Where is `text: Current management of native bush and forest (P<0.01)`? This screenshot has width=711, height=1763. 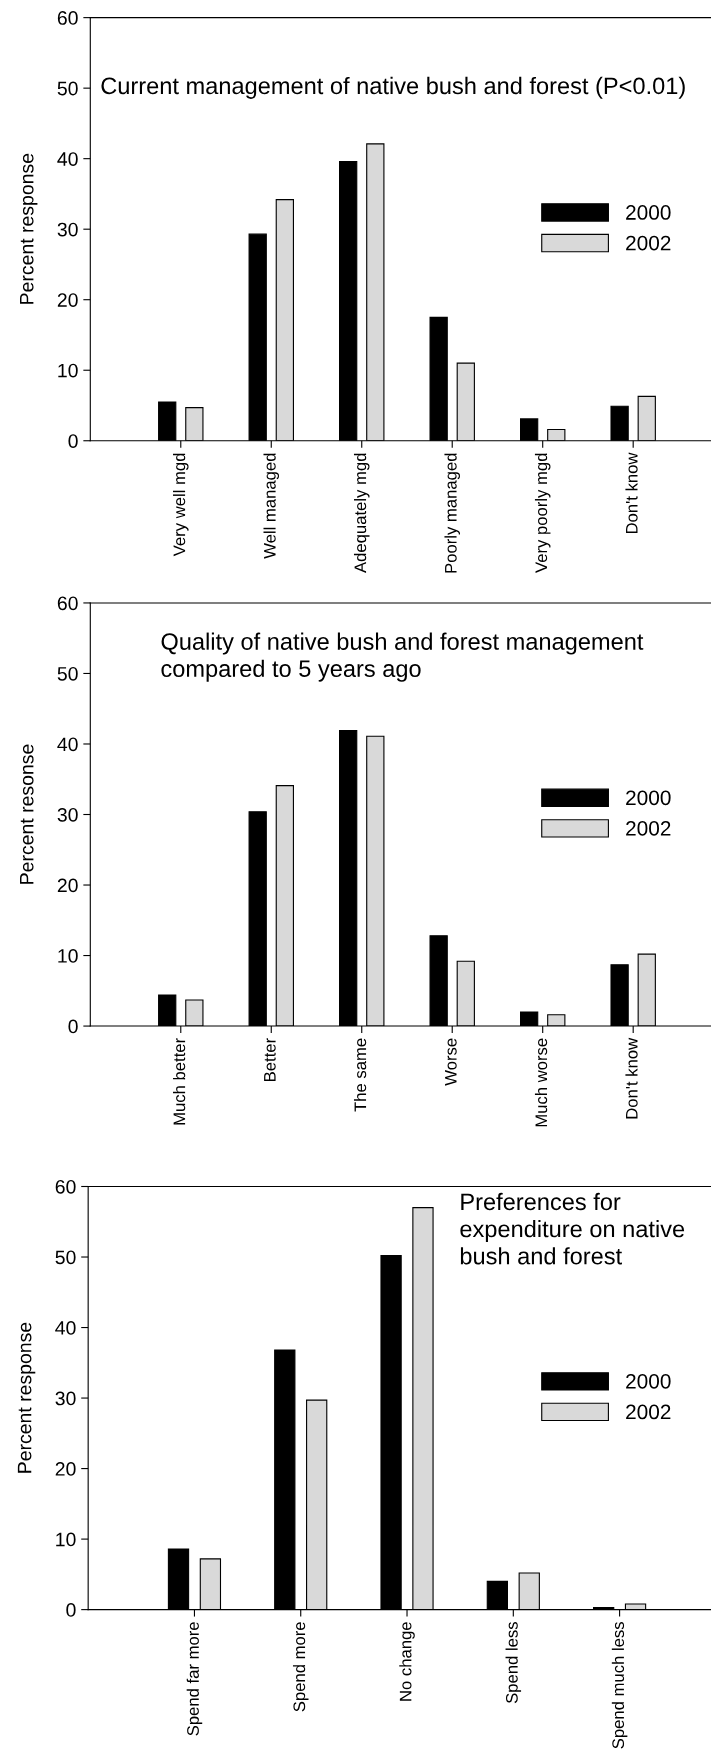 text: Current management of native bush and forest (P<0.01) is located at coordinates (393, 87).